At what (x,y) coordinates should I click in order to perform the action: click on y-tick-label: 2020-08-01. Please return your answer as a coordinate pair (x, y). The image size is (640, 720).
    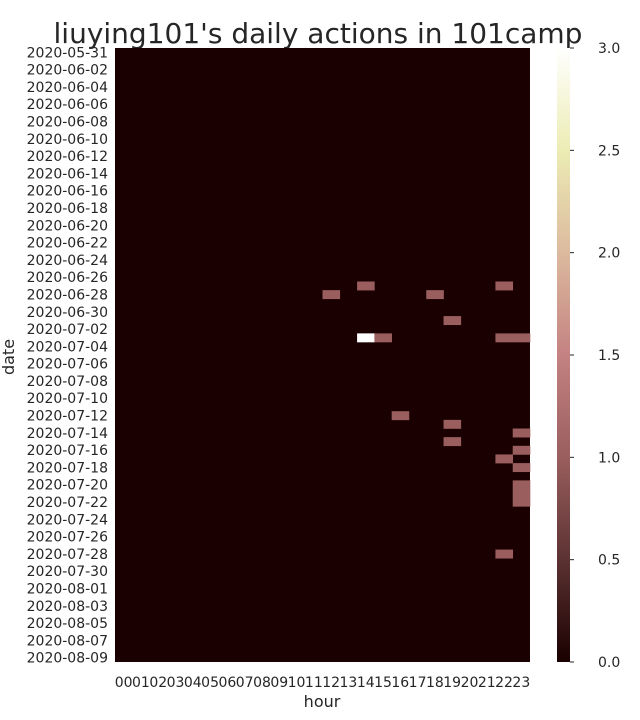
    Looking at the image, I should click on (67, 589).